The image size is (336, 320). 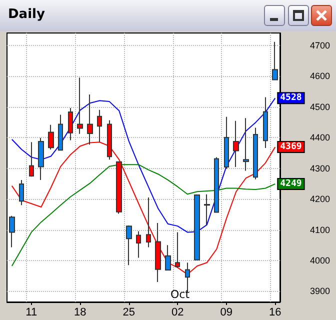 I want to click on y-tick-label: 4700, so click(x=320, y=45).